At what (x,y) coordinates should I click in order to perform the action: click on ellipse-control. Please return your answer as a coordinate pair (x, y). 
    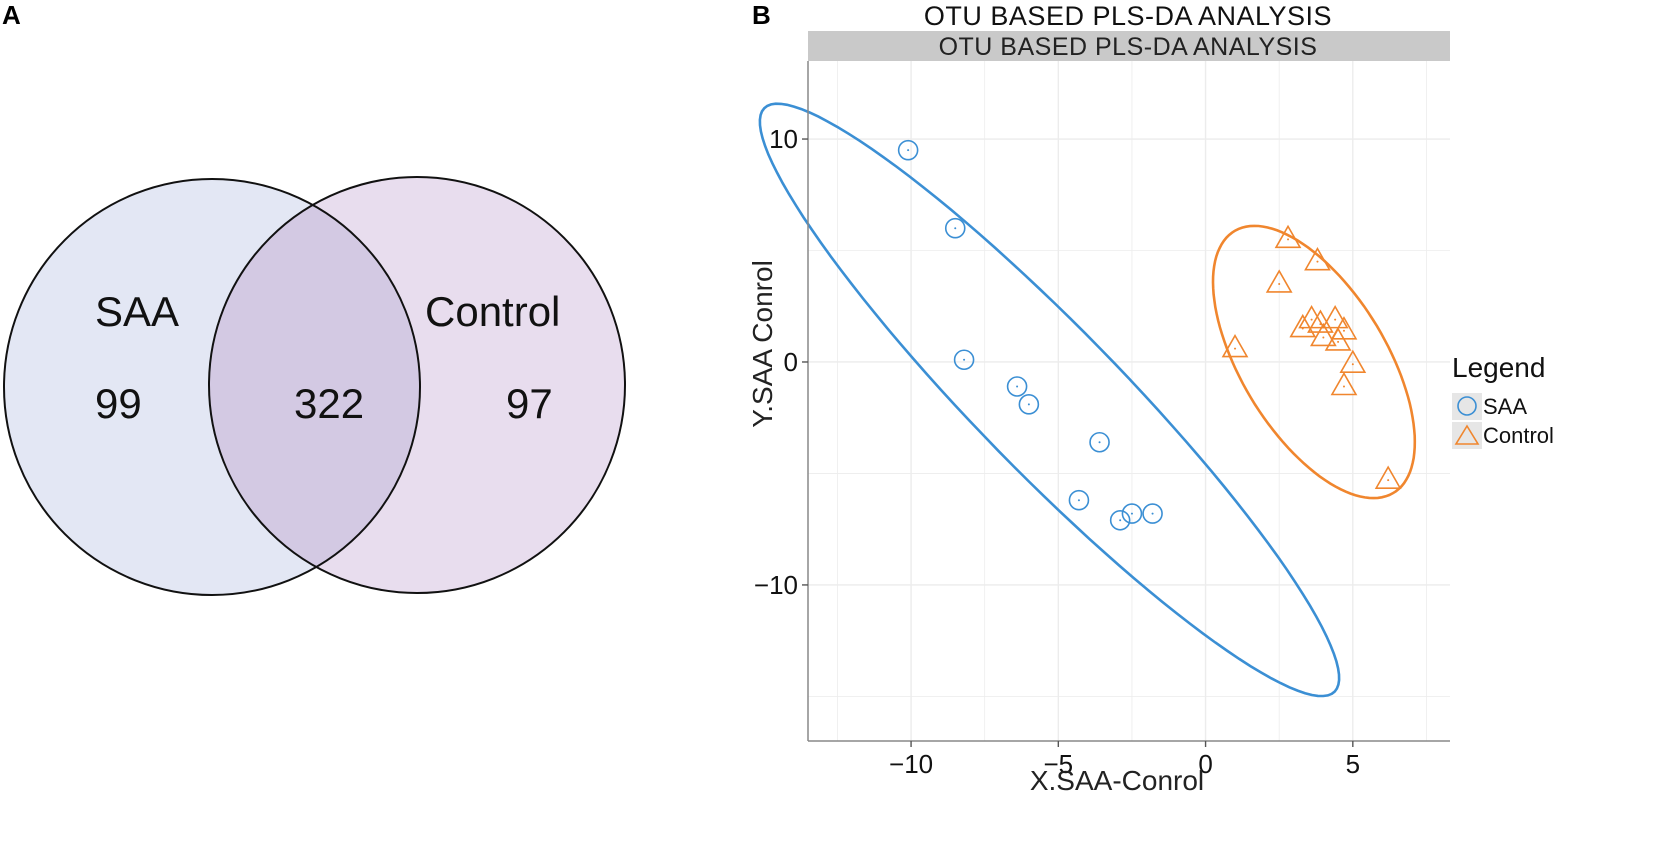
    Looking at the image, I should click on (1314, 362).